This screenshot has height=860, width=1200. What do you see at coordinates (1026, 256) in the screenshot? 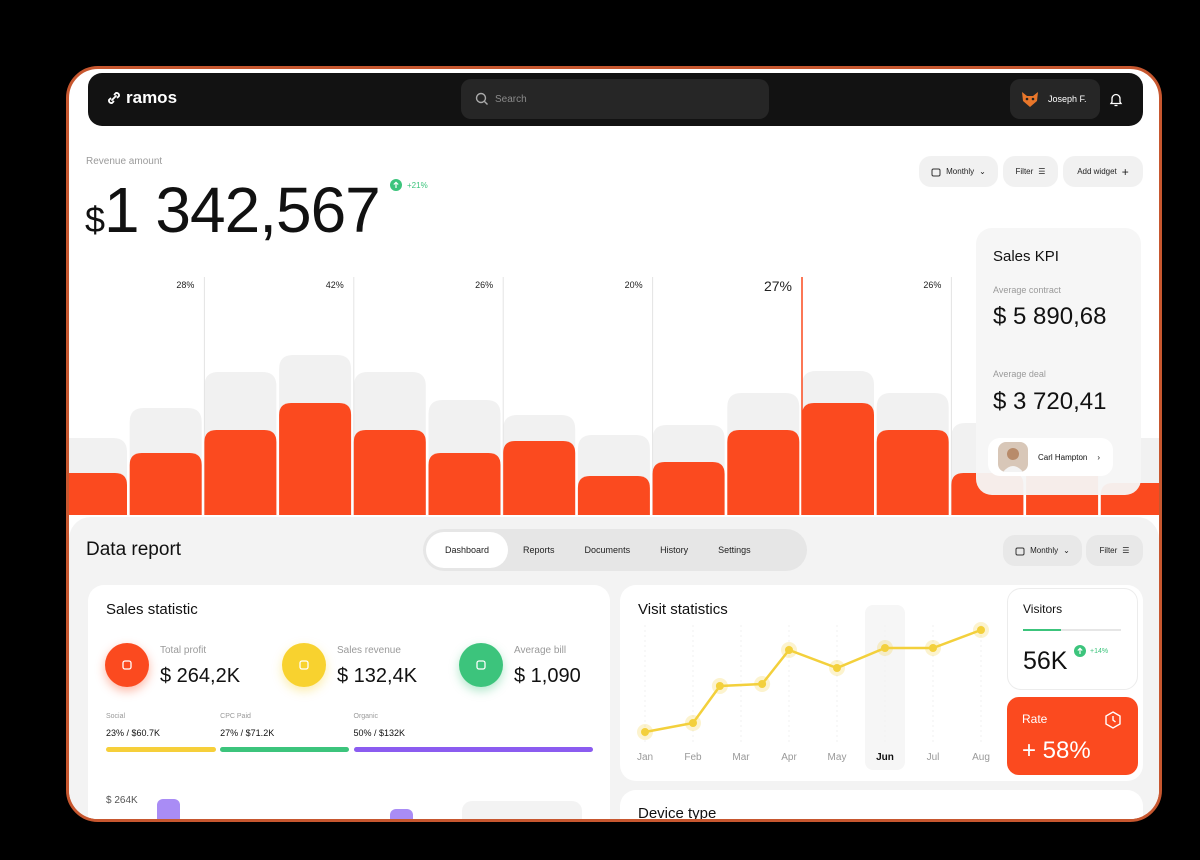
I see `kpi-title: Sales KPI` at bounding box center [1026, 256].